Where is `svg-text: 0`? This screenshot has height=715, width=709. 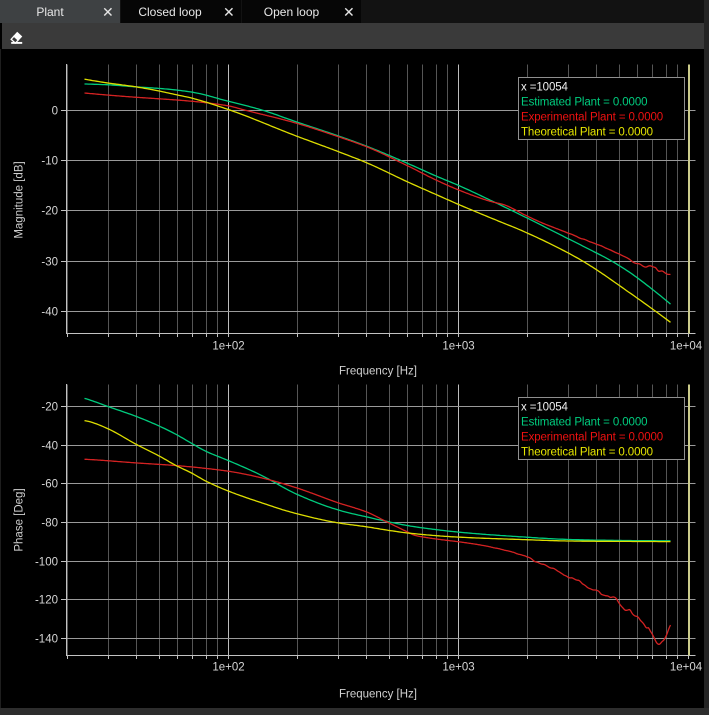
svg-text: 0 is located at coordinates (55, 112).